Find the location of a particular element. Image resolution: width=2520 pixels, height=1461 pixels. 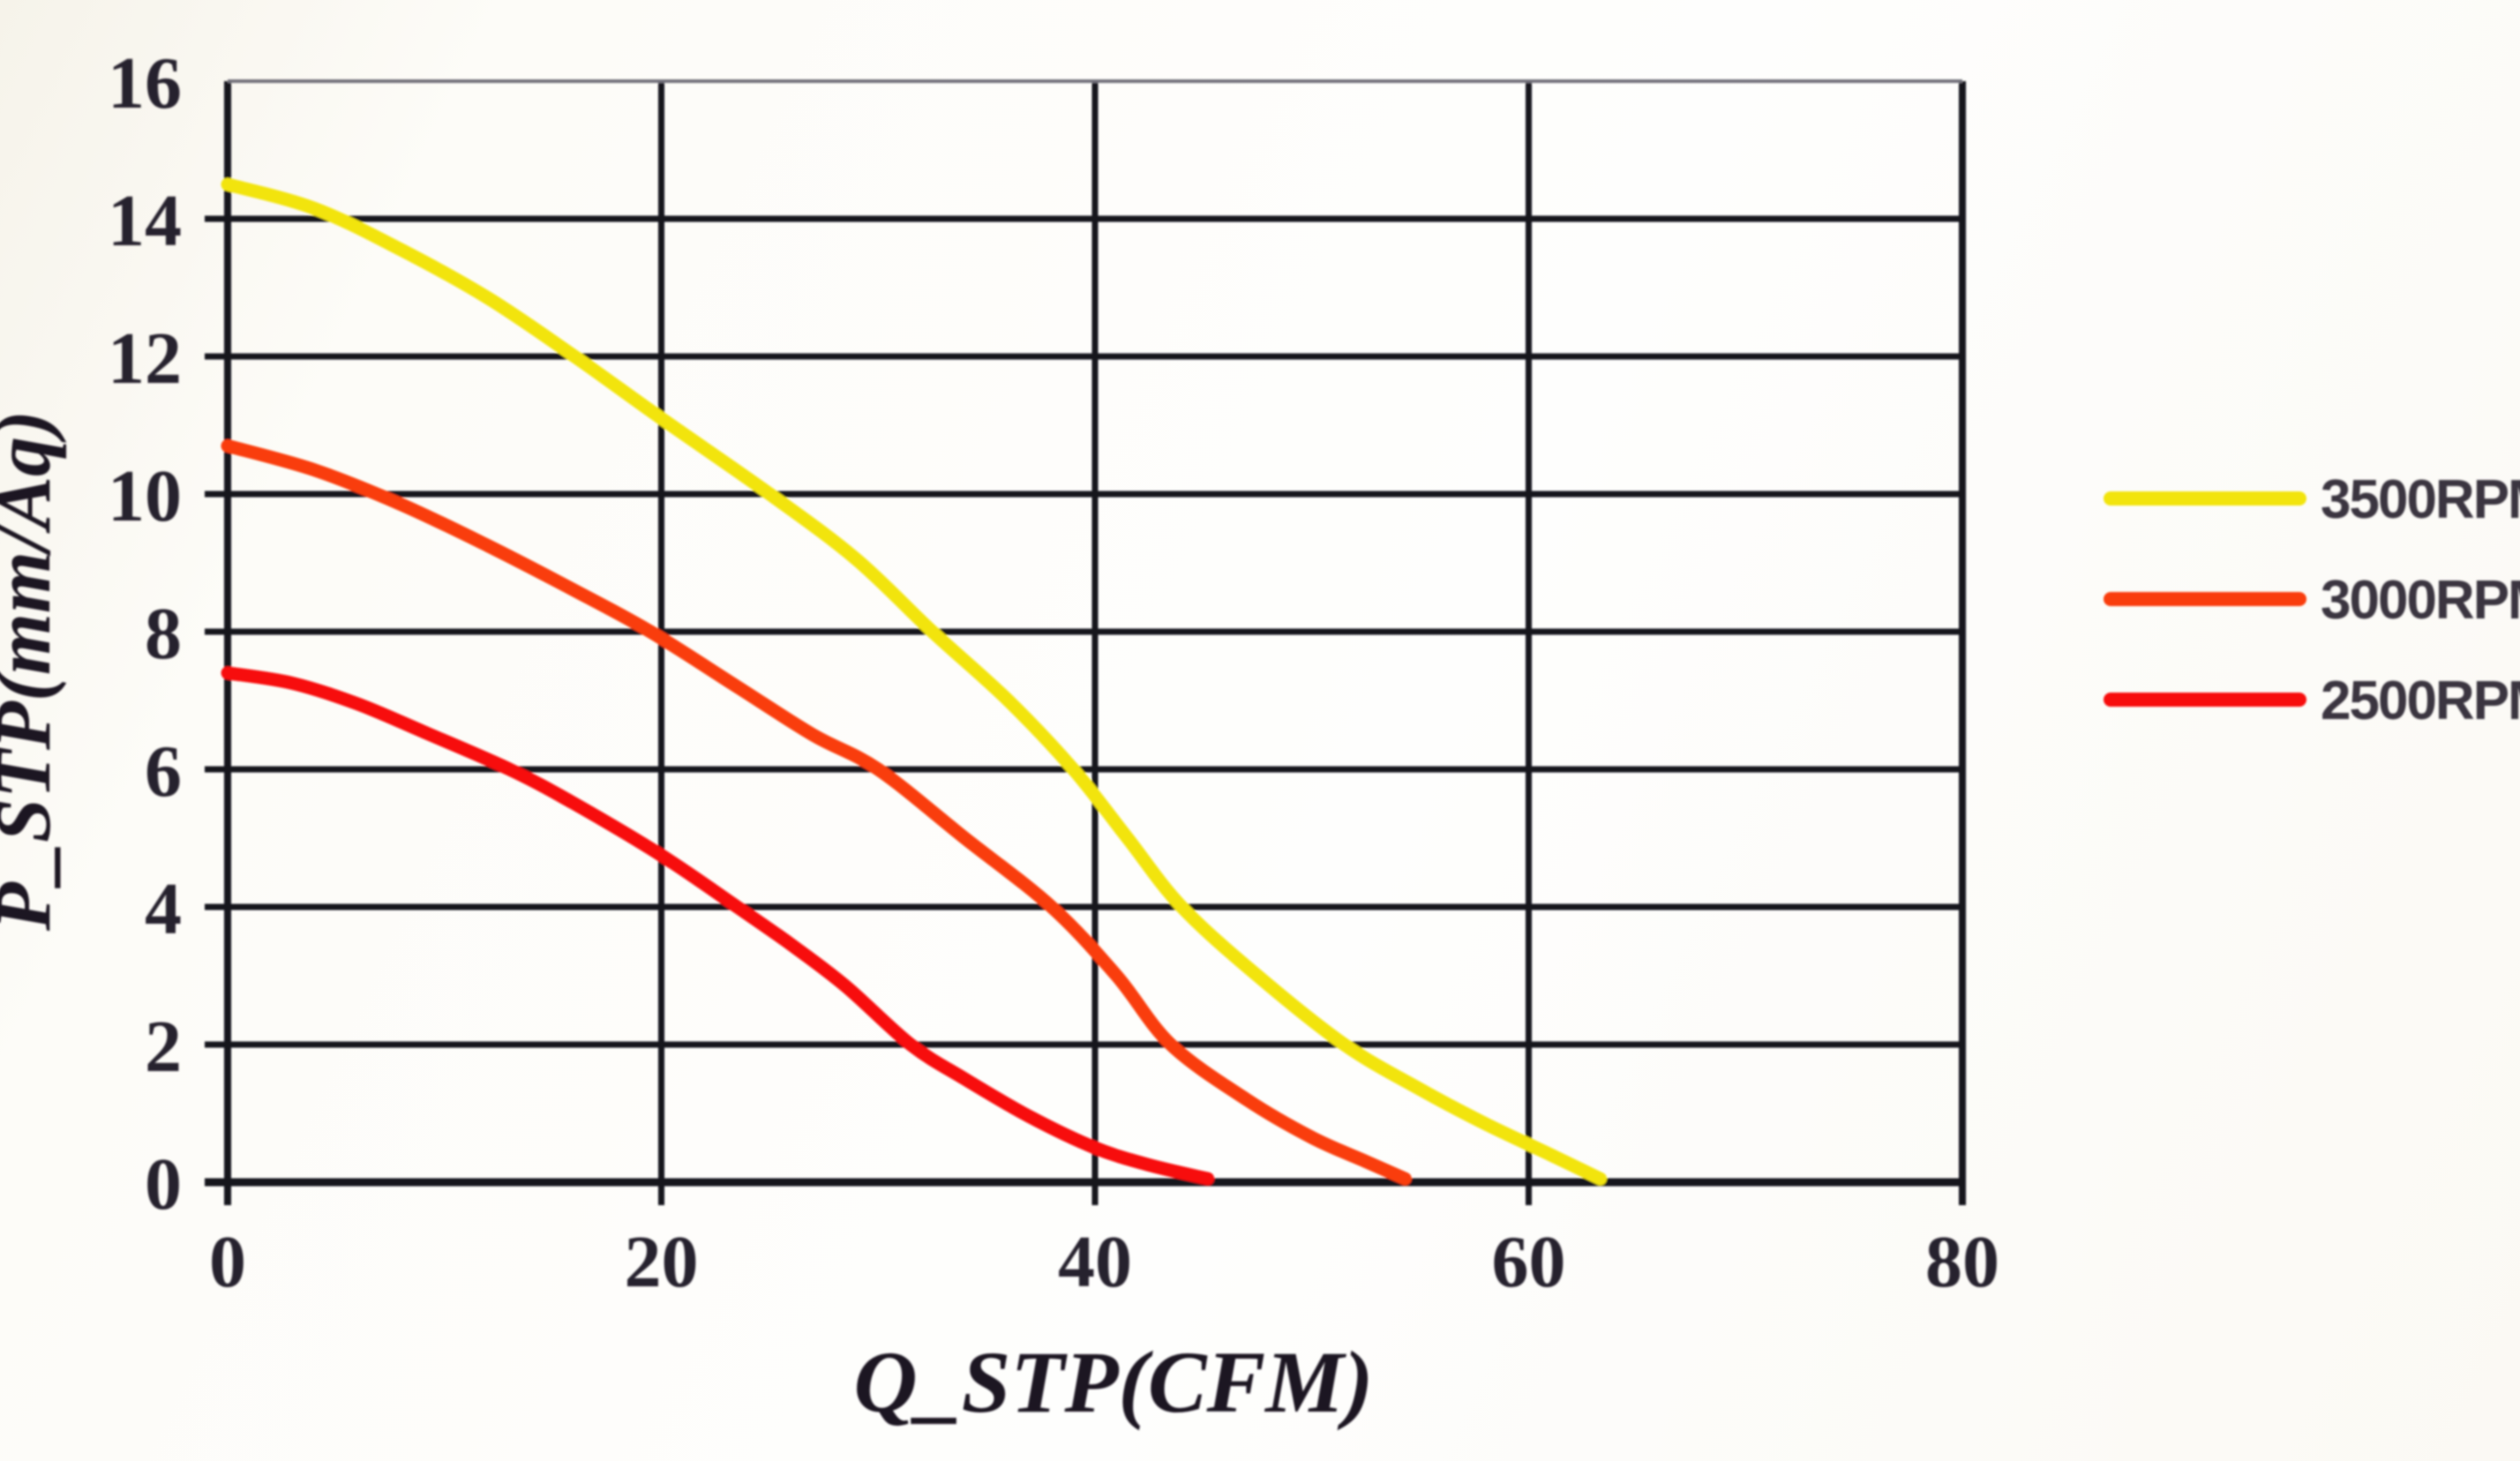

tick-label-x-0: 0 is located at coordinates (227, 1262).